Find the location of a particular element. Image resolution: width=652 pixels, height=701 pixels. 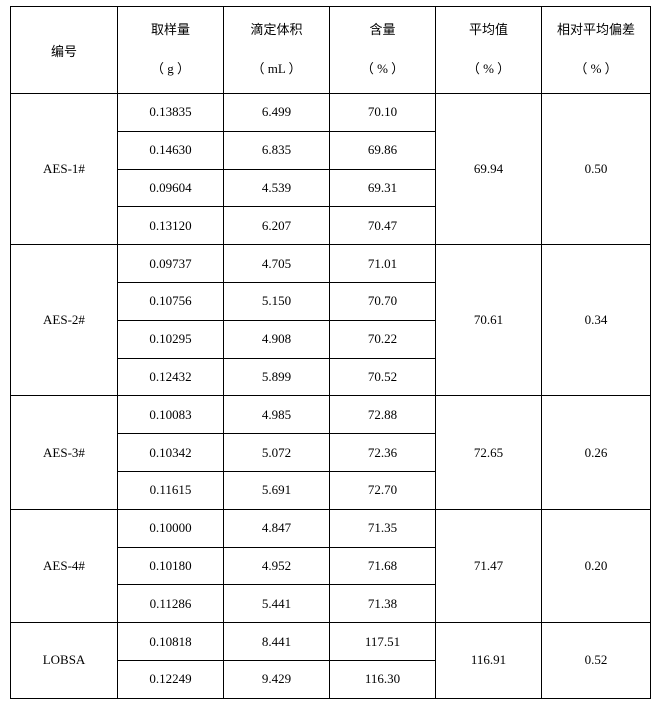

content-cell: 69.31 is located at coordinates (382, 188).